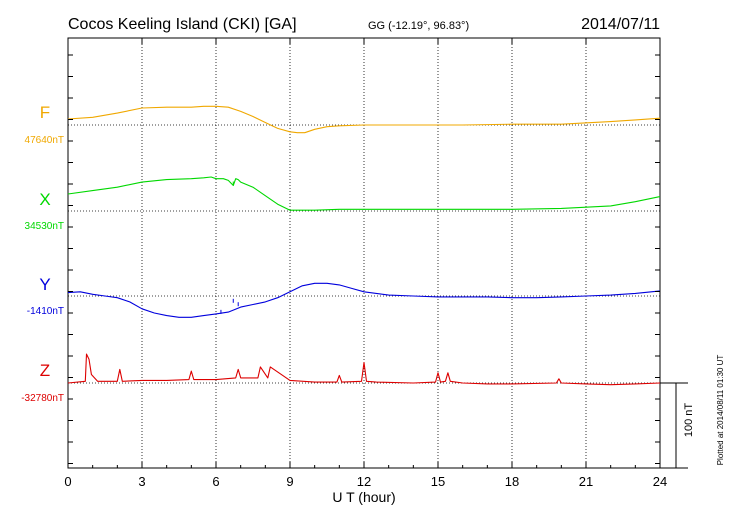  Describe the element at coordinates (720, 410) in the screenshot. I see `plotted-at-note: Plotted at 2014/08/11 01:30 UT` at that location.